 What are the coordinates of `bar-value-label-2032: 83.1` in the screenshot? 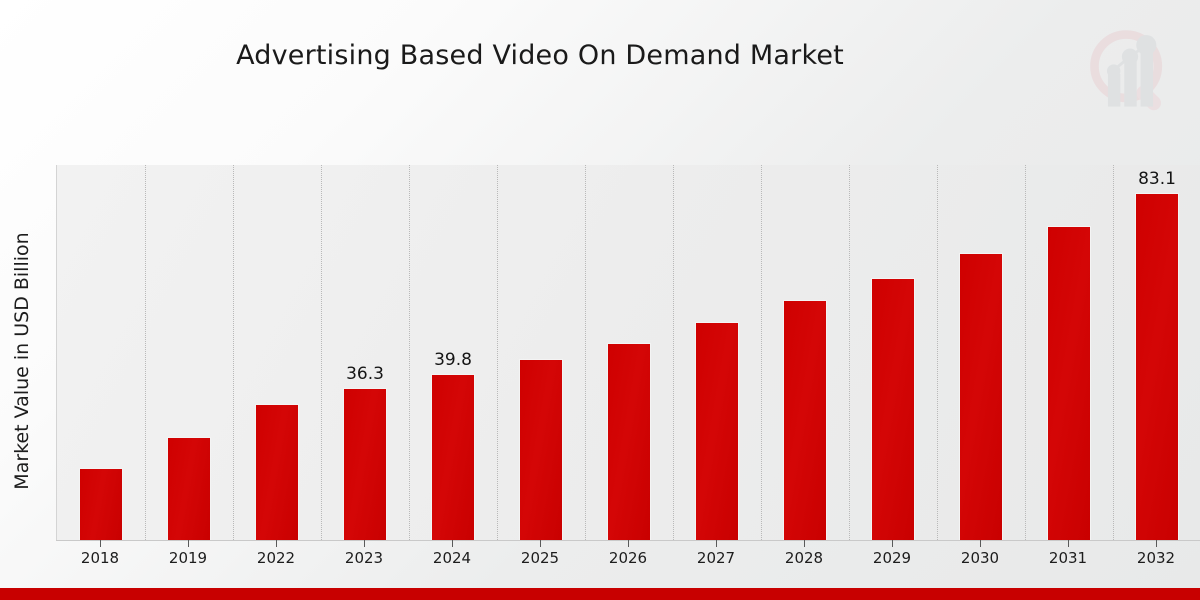 It's located at (1157, 179).